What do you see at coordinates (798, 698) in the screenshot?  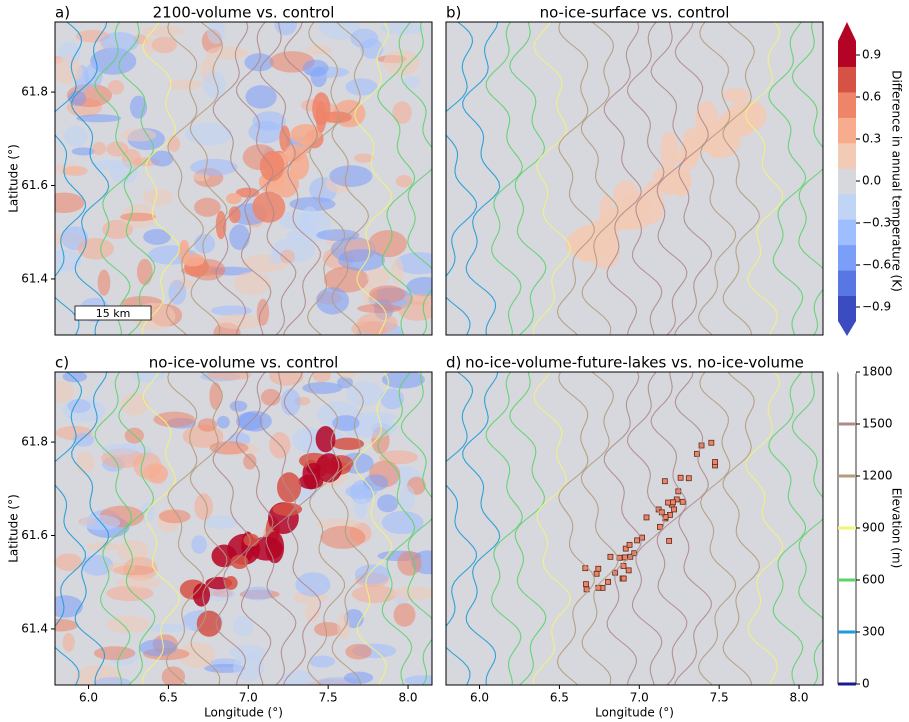 I see `x-tick-label: 8.0` at bounding box center [798, 698].